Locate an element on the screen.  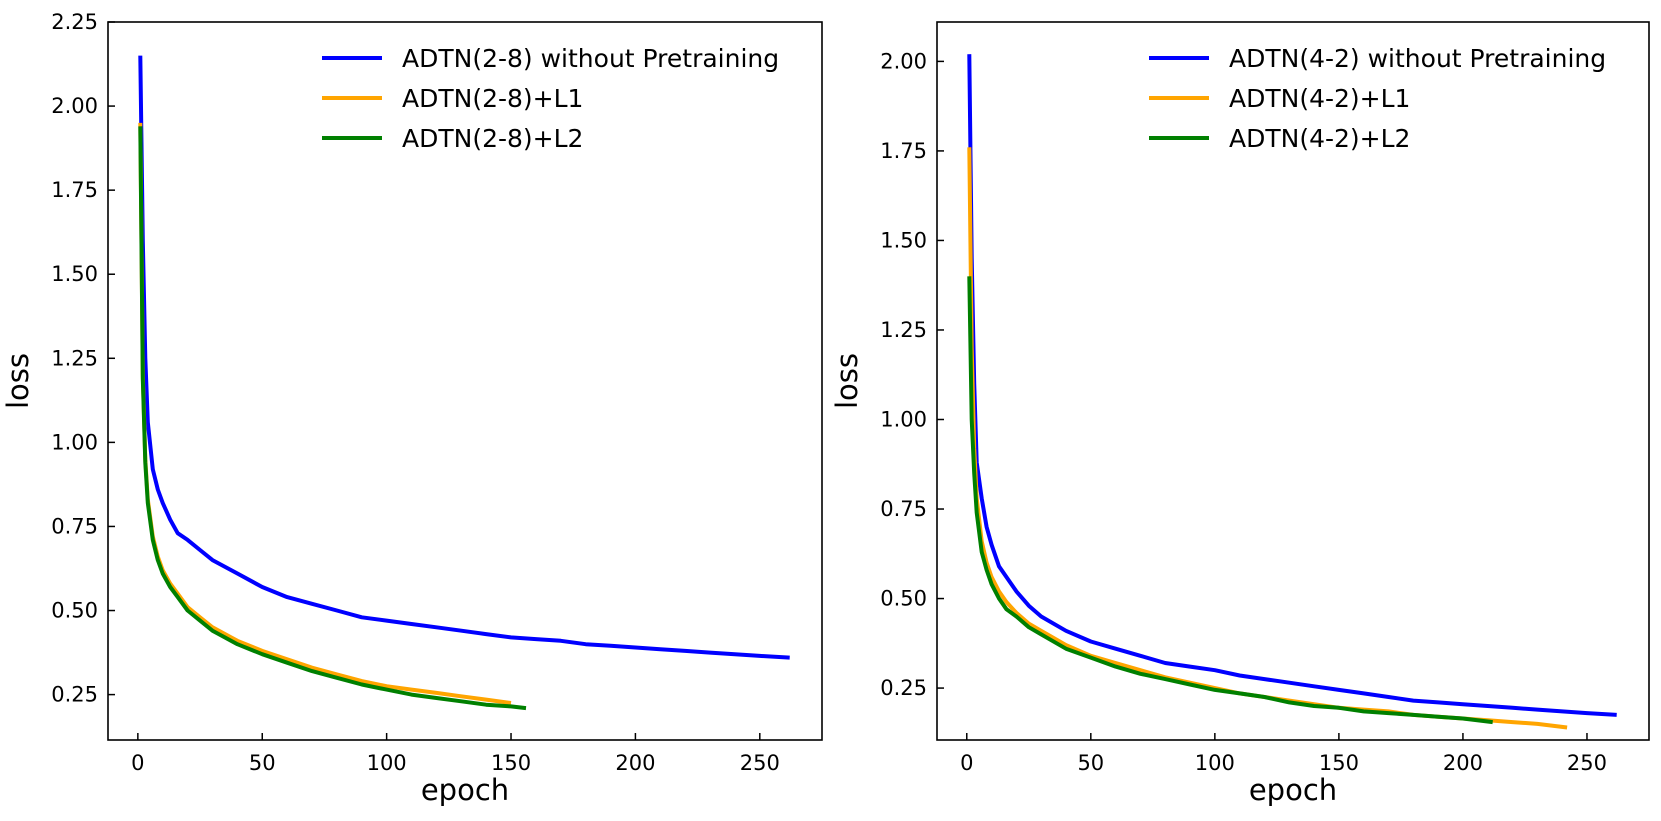
legend-label-1: ADTN(4-2) without Pretraining is located at coordinates (1417, 58).